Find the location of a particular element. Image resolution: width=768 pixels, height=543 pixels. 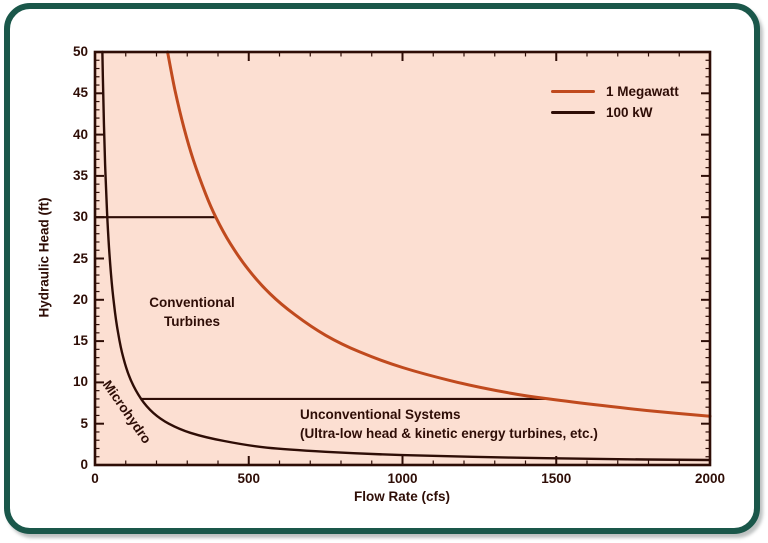

y-tick-label: 30 is located at coordinates (80, 217).